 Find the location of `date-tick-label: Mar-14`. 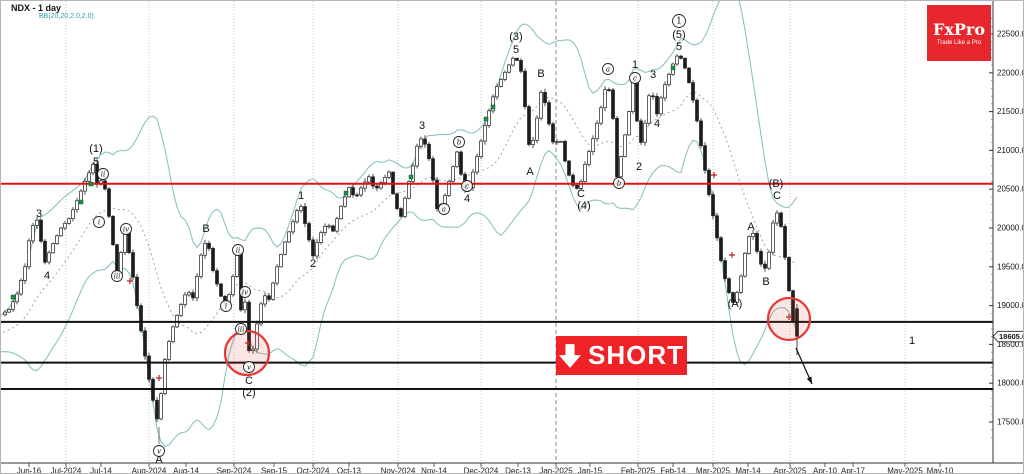

date-tick-label: Mar-14 is located at coordinates (748, 470).